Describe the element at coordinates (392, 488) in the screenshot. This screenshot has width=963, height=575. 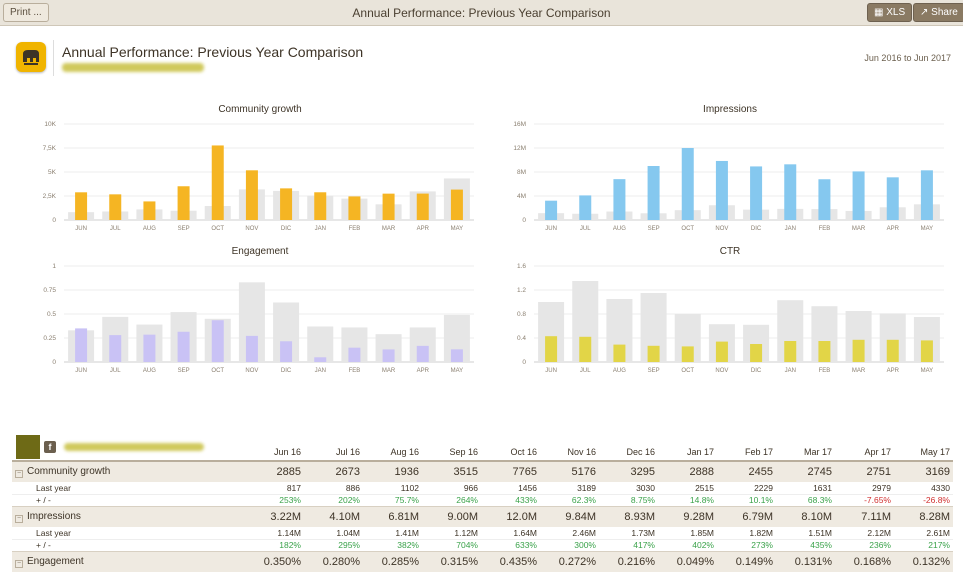
I see `table-cell-last-year: 1102` at that location.